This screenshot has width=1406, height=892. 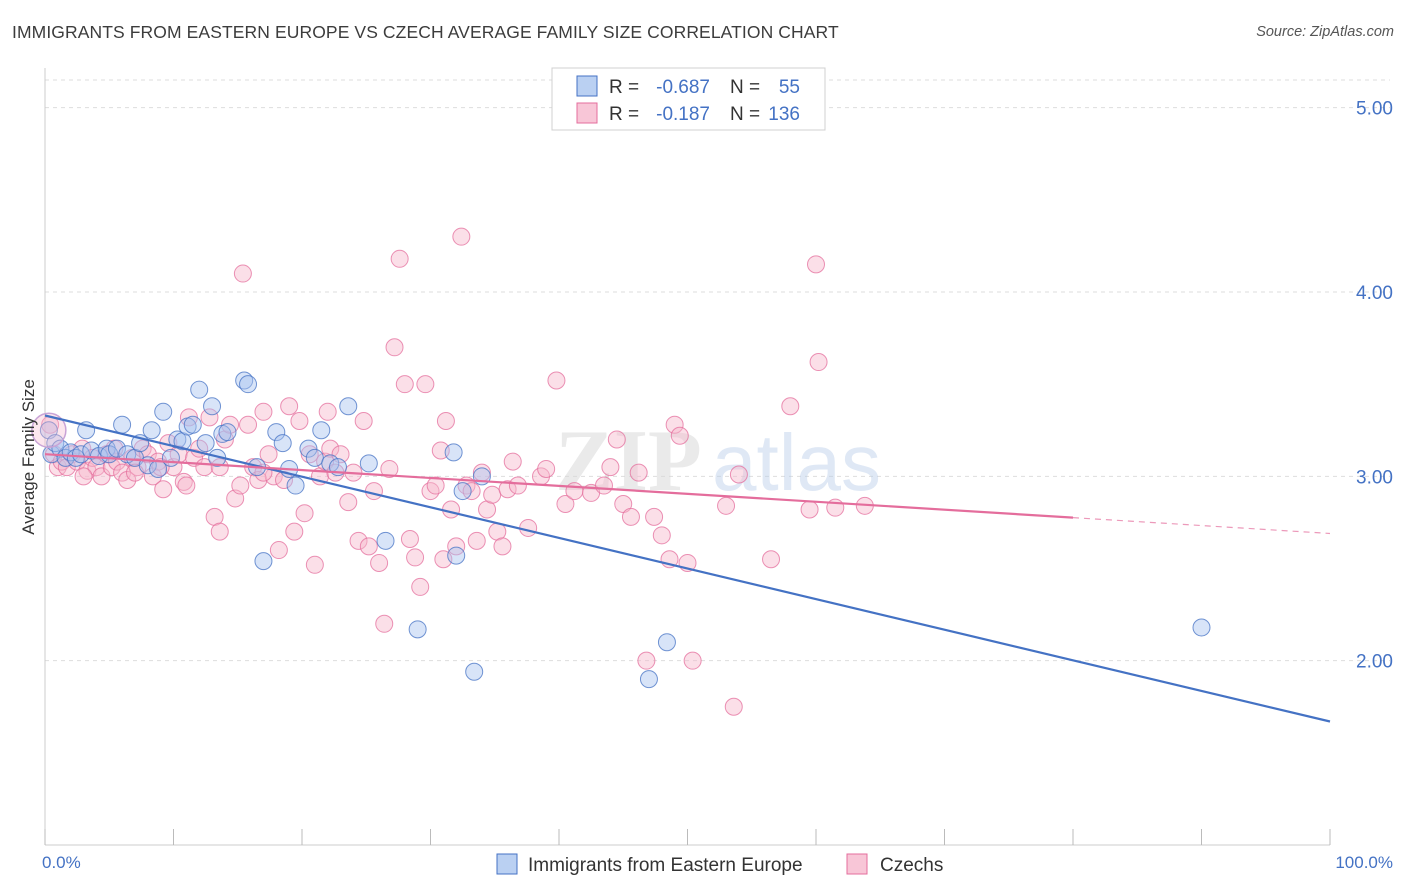 I want to click on y-axis-label: Average Family Size, so click(x=28, y=457).